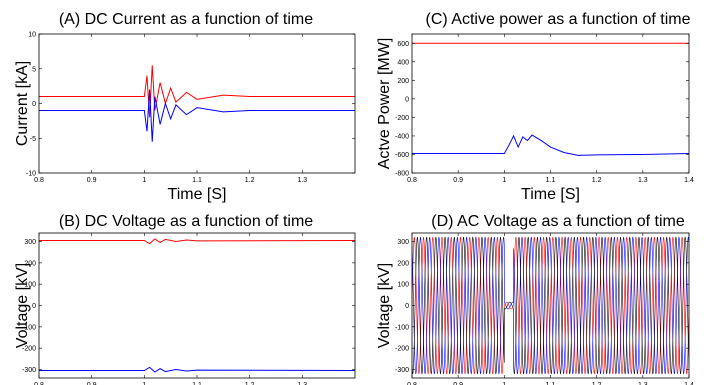 The width and height of the screenshot is (707, 385). I want to click on chart-title: (C) Active power as a function of time, so click(558, 19).